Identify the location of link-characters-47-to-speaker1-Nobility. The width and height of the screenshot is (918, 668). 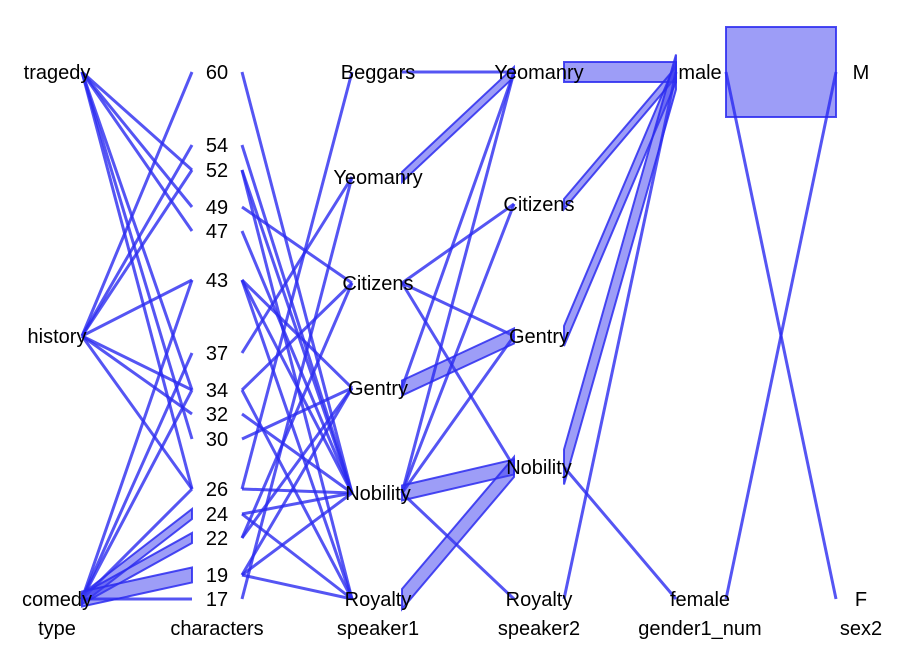
(297, 362).